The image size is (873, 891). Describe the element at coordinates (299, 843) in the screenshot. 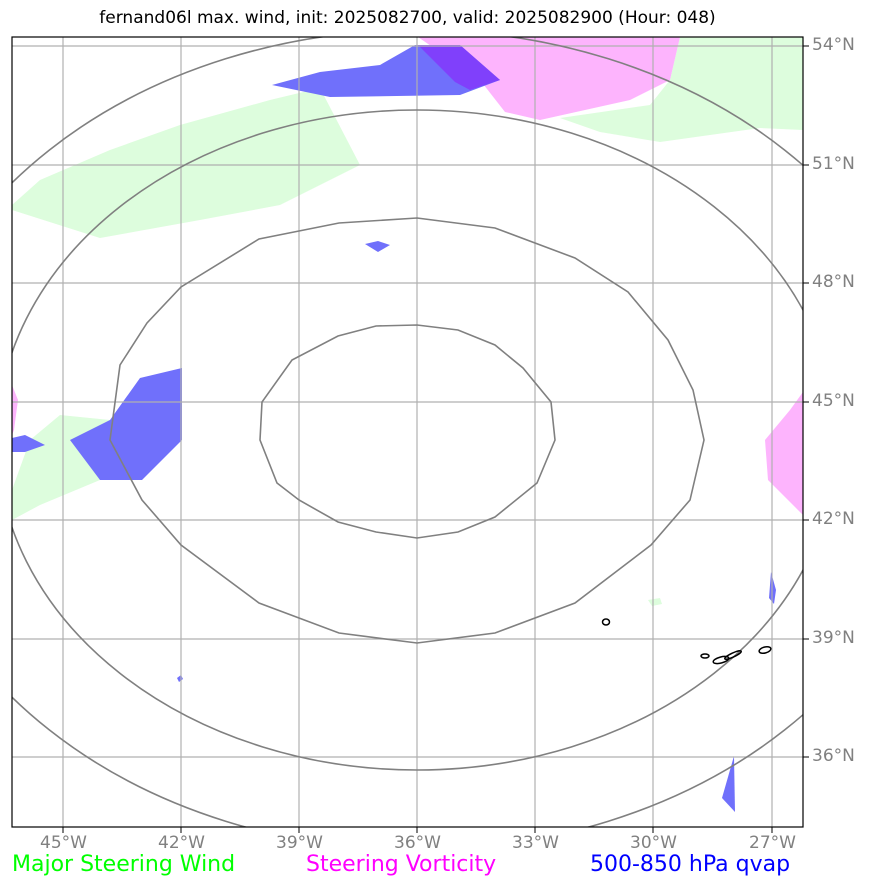

I see `lon-label: 39°W` at that location.